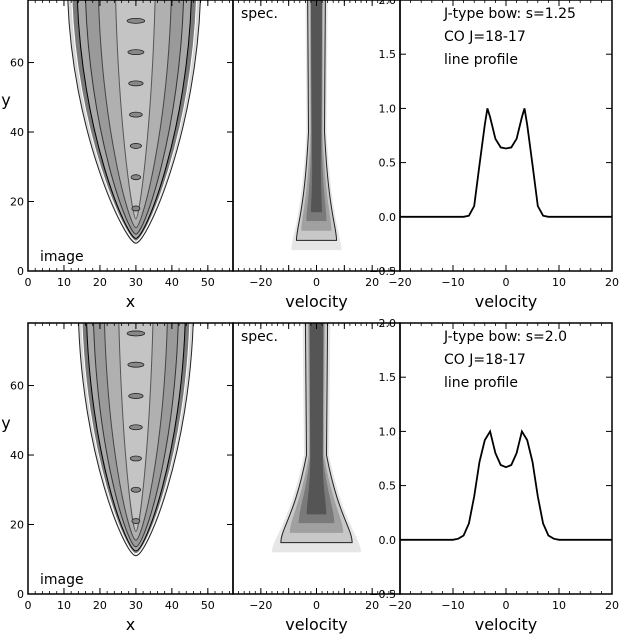  Describe the element at coordinates (136, 440) in the screenshot. I see `bottom-image-plot-area` at that location.